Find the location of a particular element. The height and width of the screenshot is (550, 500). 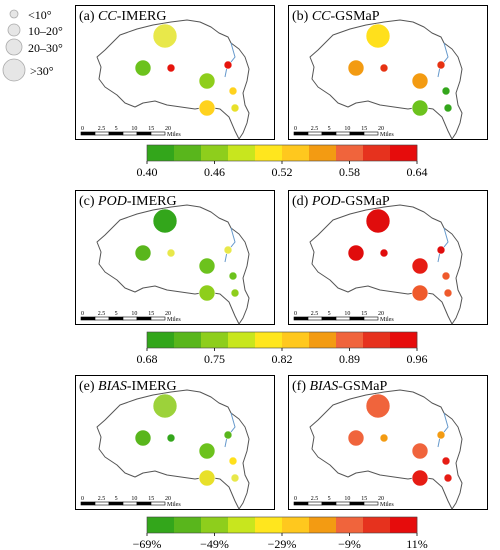

panel-metric: BIAS is located at coordinates (324, 386).